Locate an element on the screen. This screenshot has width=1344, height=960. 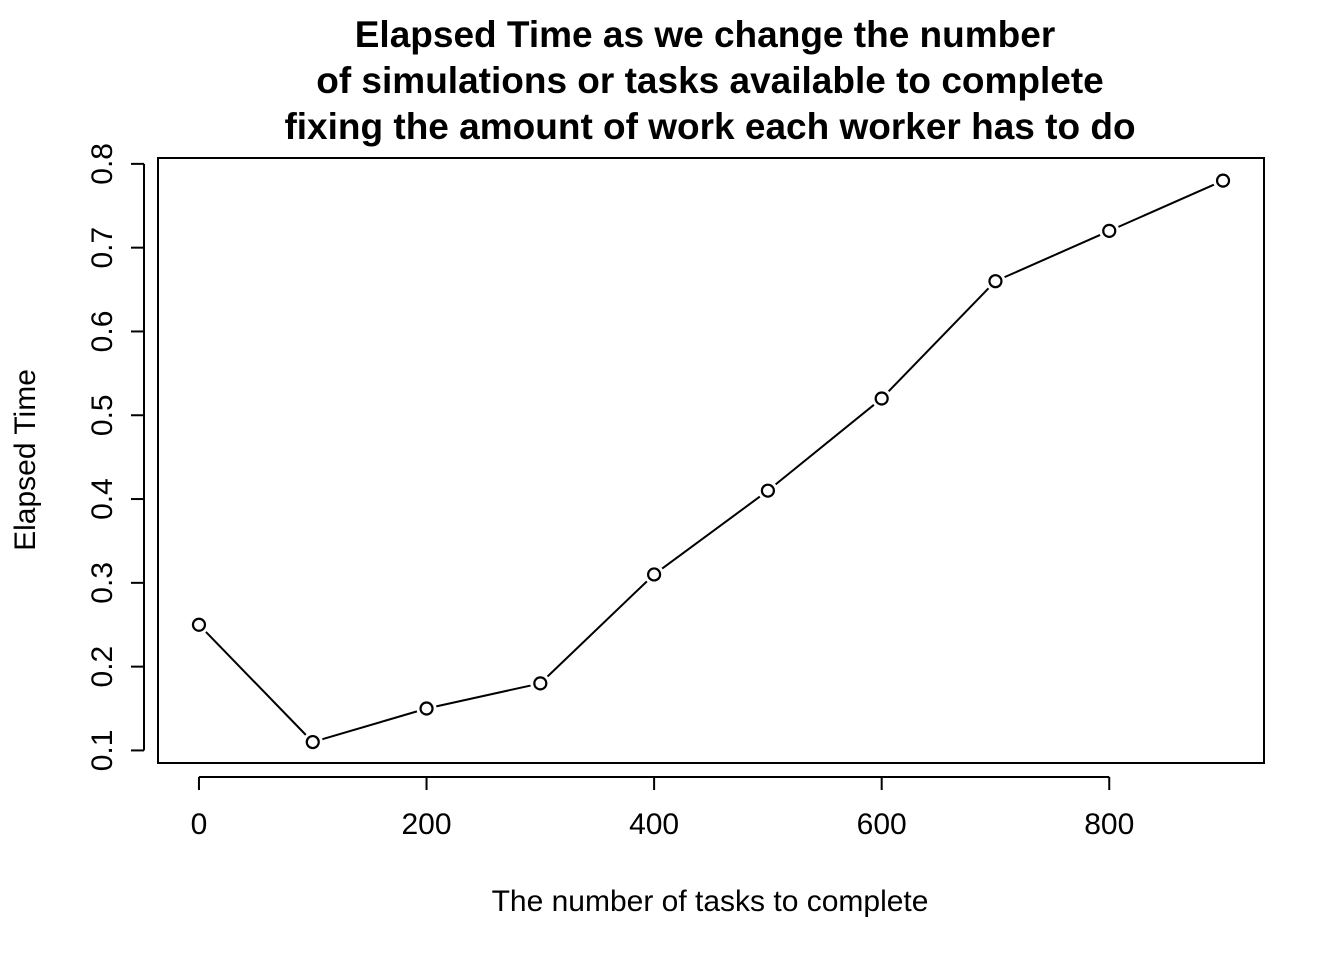
y-tick-label: 0.3 is located at coordinates (102, 583).